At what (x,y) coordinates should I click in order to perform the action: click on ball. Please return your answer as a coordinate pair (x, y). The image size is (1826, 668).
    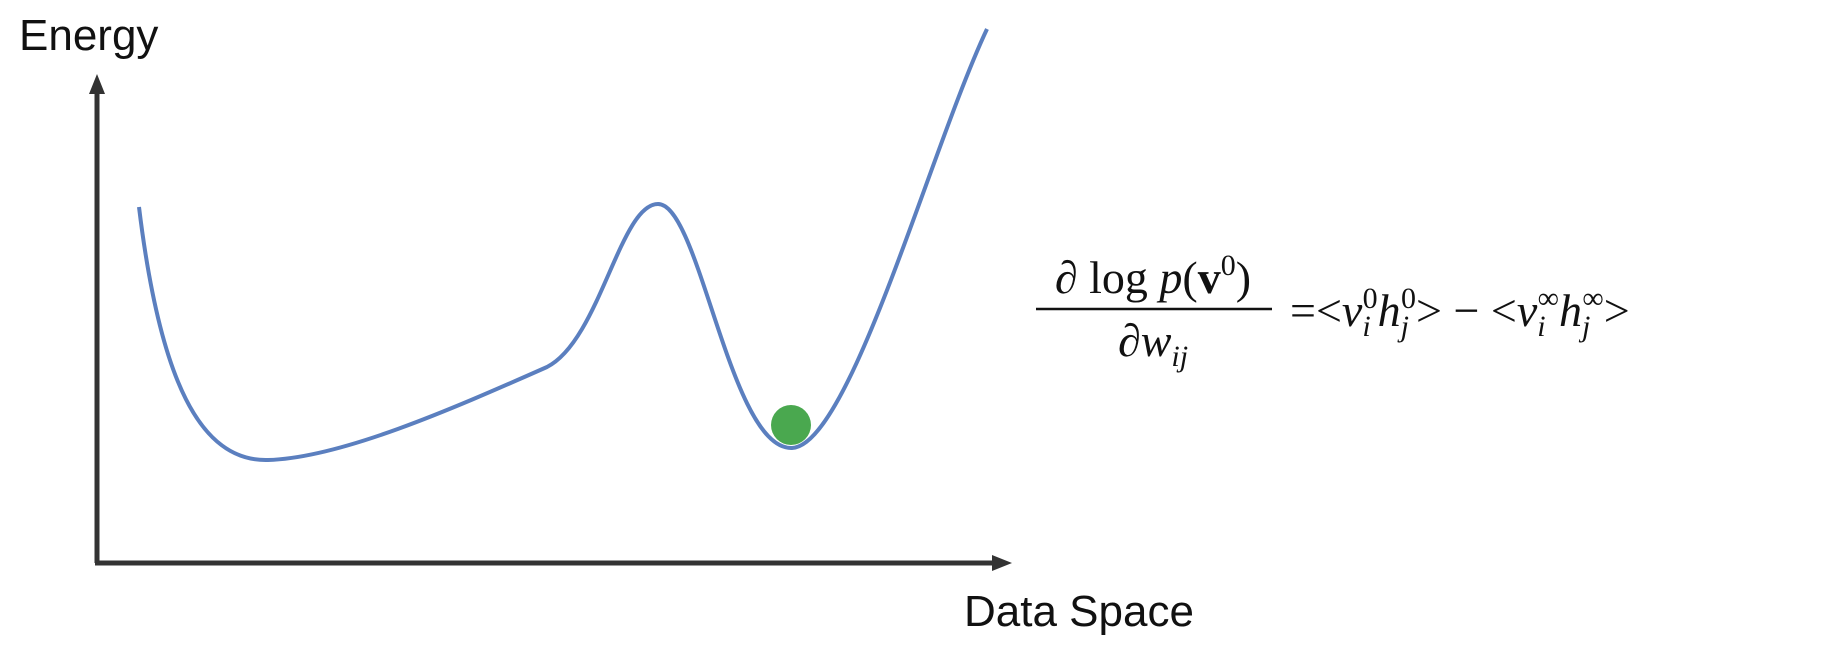
    Looking at the image, I should click on (791, 425).